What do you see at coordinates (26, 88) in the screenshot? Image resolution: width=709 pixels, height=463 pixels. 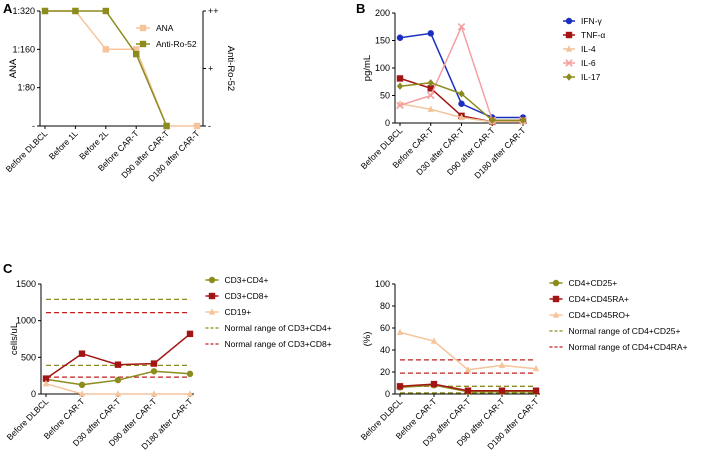 I see `y-tick-label: 1:80` at bounding box center [26, 88].